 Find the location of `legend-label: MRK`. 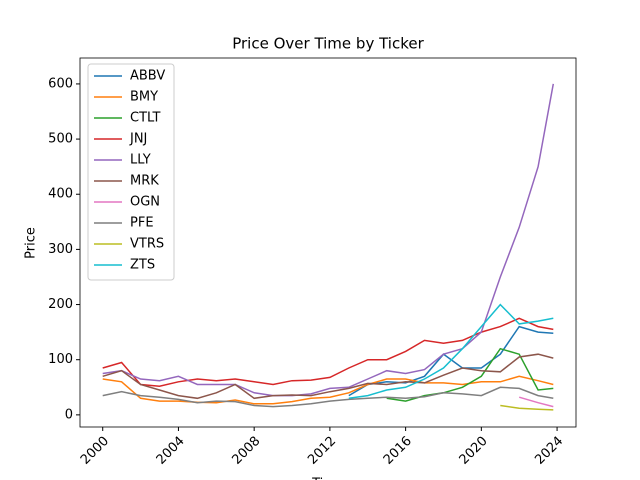

legend-label: MRK is located at coordinates (144, 181).